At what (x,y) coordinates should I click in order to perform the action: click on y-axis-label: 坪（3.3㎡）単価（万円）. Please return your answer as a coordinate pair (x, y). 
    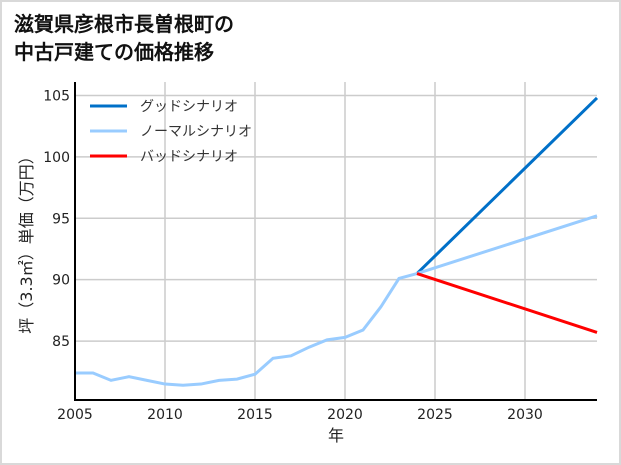
    Looking at the image, I should click on (26, 240).